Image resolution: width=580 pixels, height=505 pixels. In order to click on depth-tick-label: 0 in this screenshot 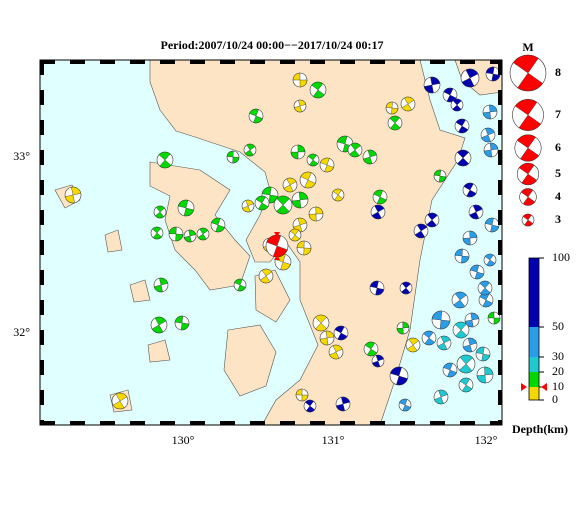, I will do `click(555, 399)`.